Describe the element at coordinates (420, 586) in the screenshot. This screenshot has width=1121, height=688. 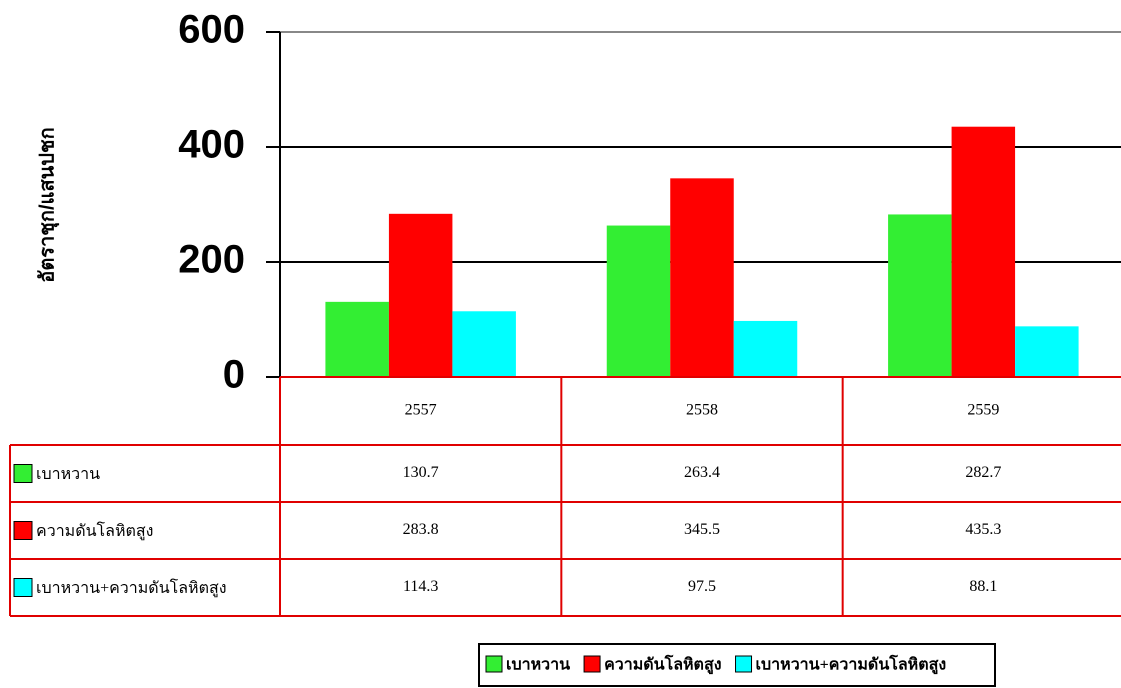
I see `table-value: 114.3` at that location.